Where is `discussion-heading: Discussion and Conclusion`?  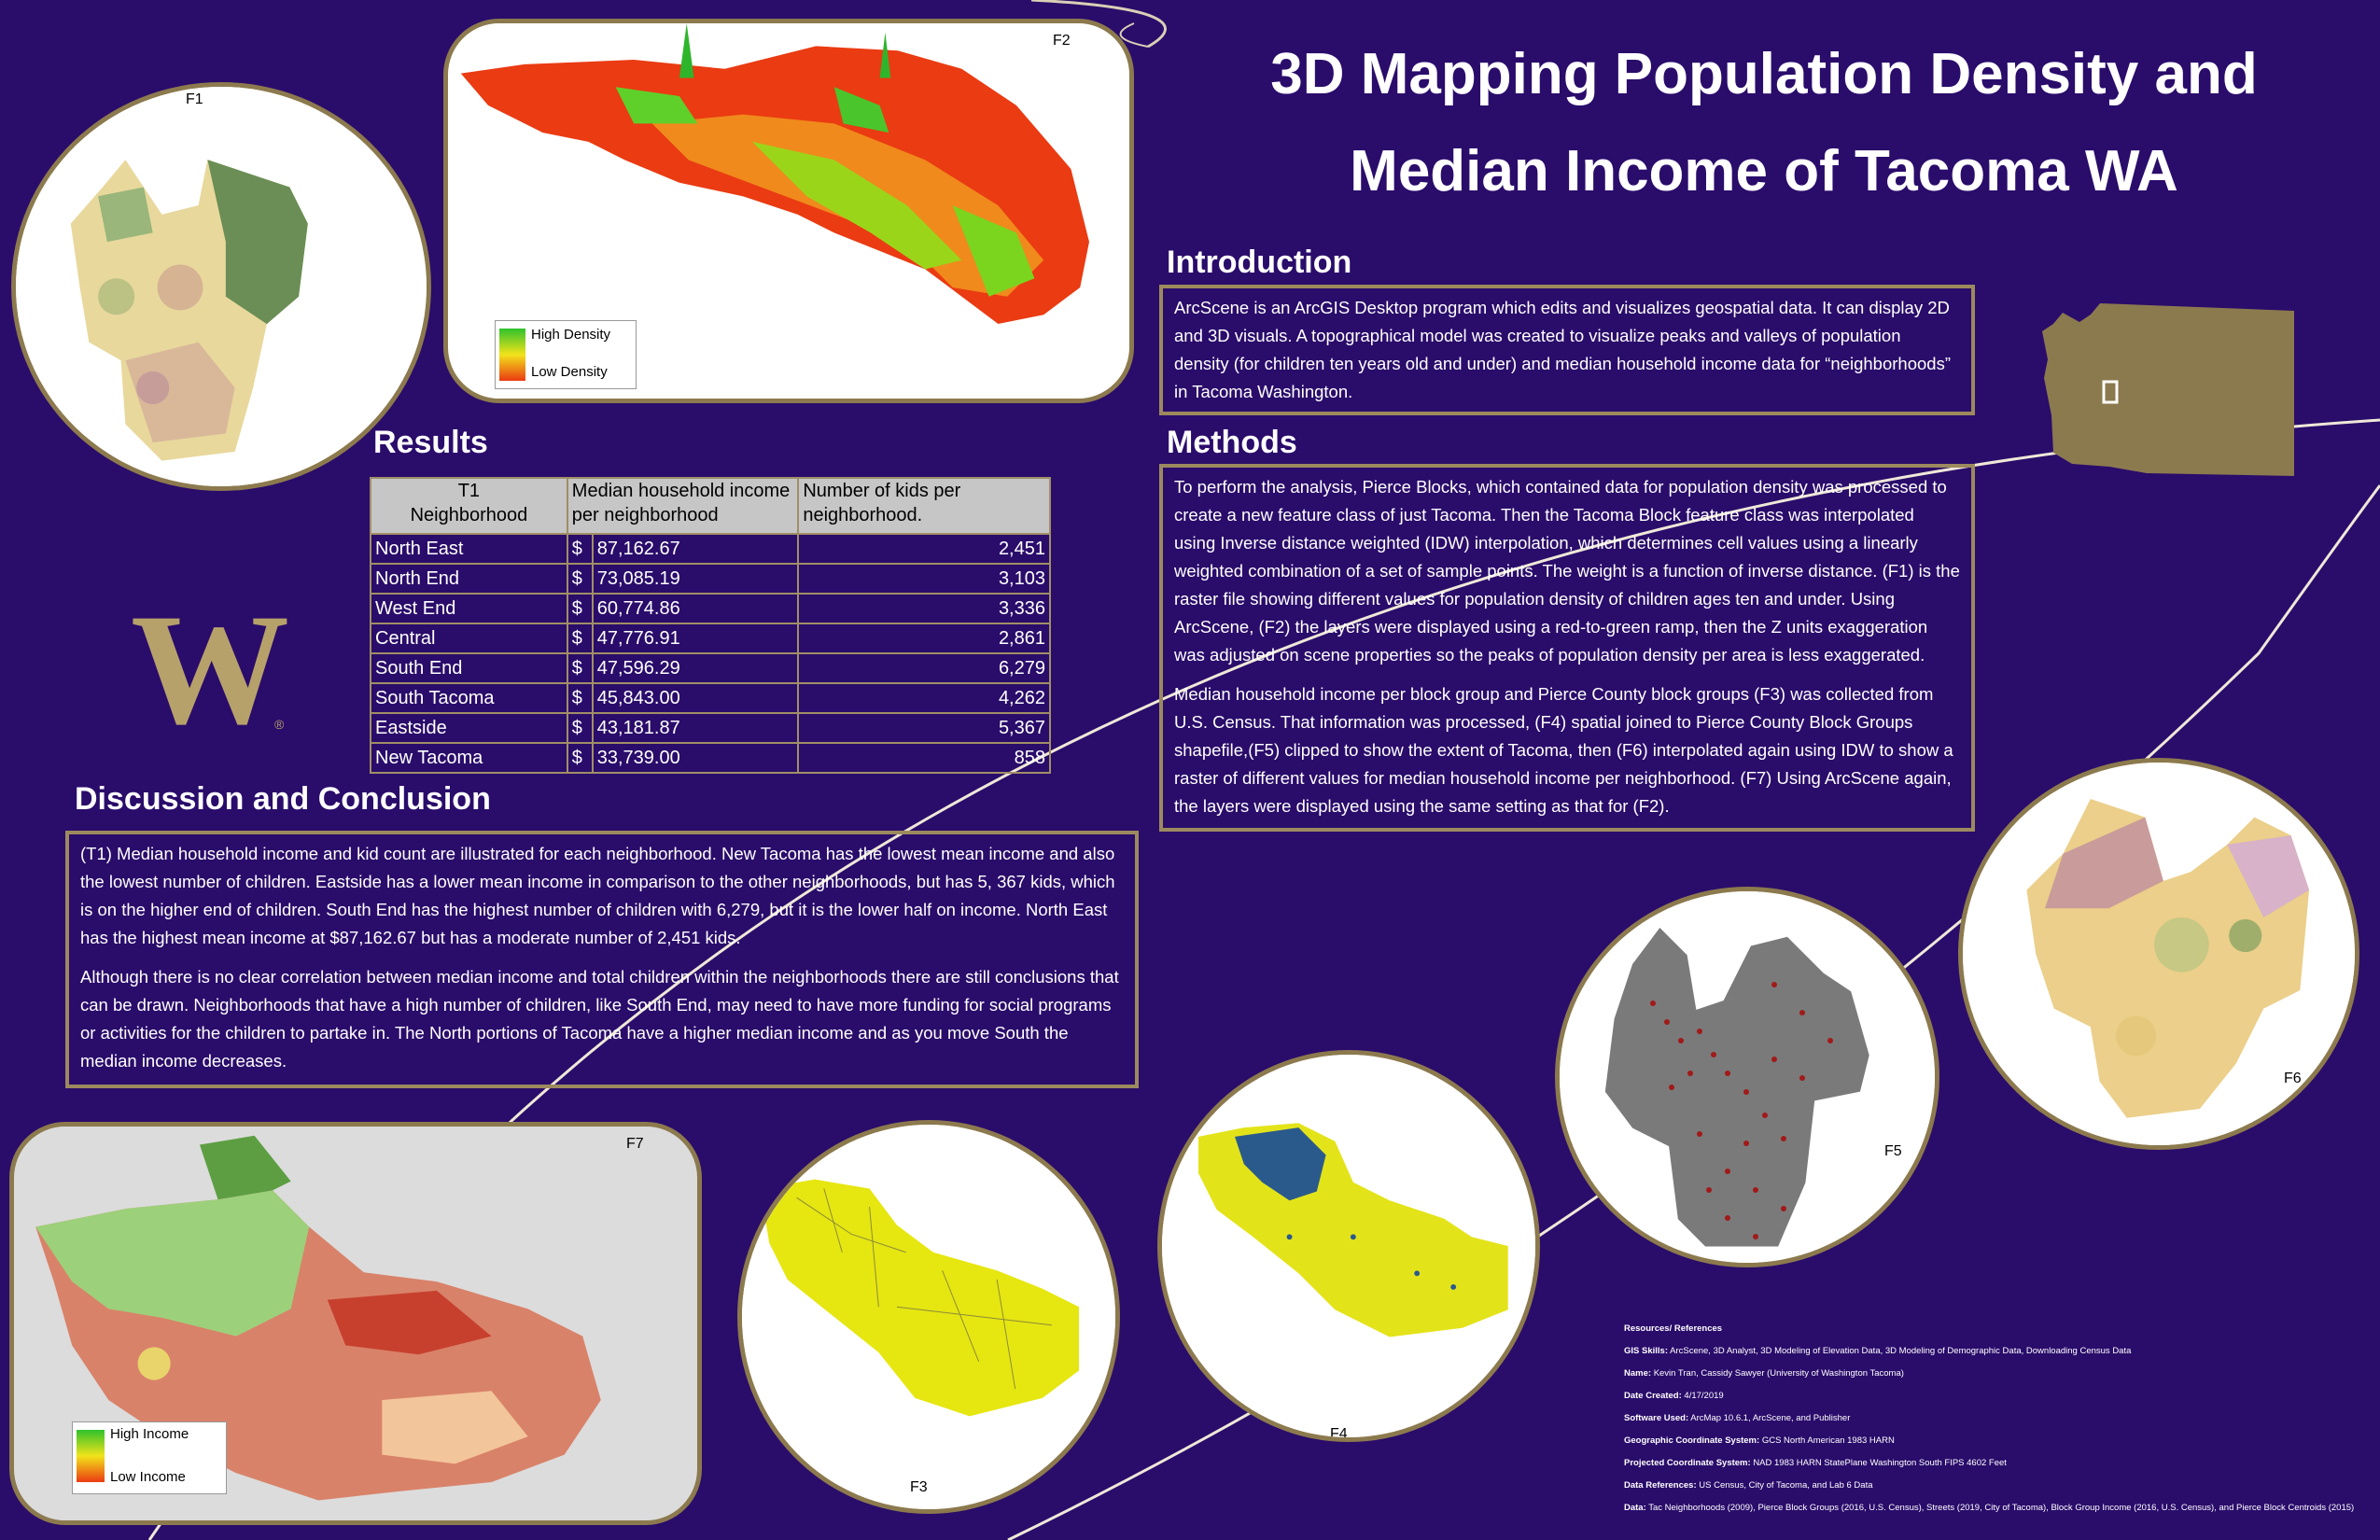
discussion-heading: Discussion and Conclusion is located at coordinates (283, 799).